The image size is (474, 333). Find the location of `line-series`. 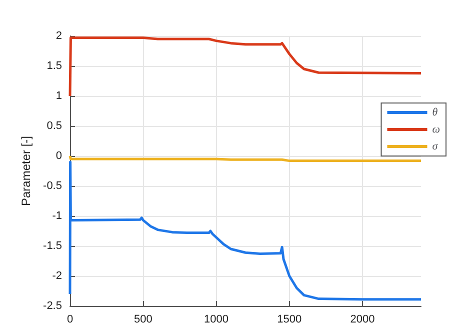

line-series is located at coordinates (245, 67).